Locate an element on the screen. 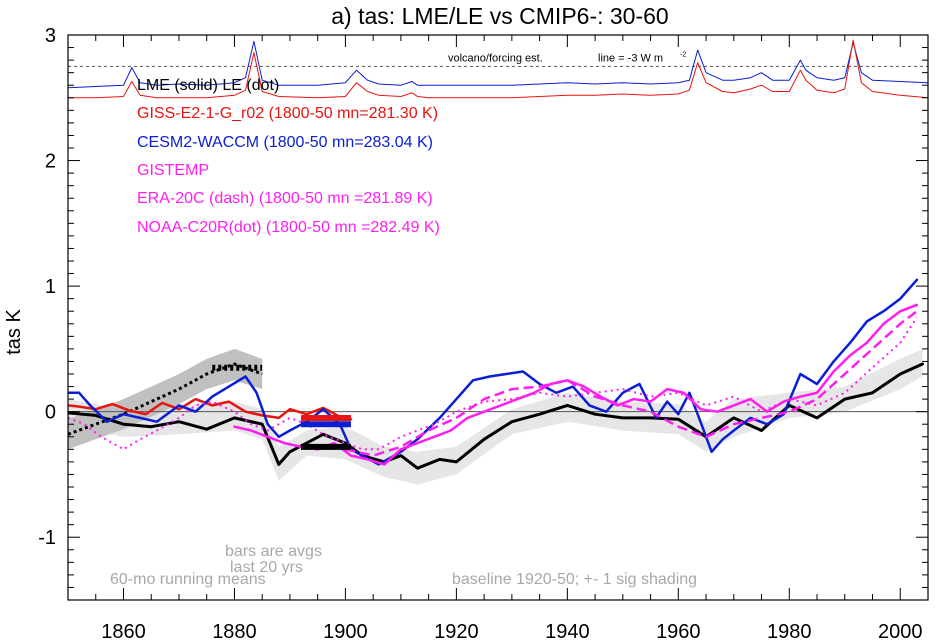 This screenshot has height=641, width=944. annotation-bars-note-2: last 20 yrs is located at coordinates (266, 567).